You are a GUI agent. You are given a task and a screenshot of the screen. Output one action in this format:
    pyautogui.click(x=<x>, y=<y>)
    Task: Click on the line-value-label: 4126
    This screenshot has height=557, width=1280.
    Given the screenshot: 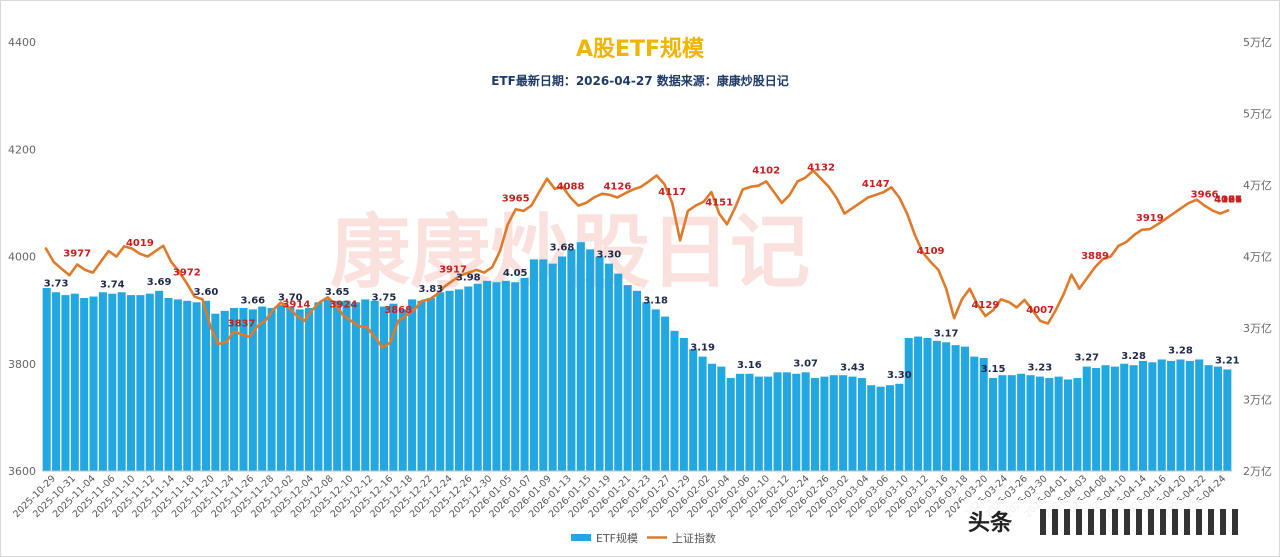 What is the action you would take?
    pyautogui.click(x=617, y=187)
    